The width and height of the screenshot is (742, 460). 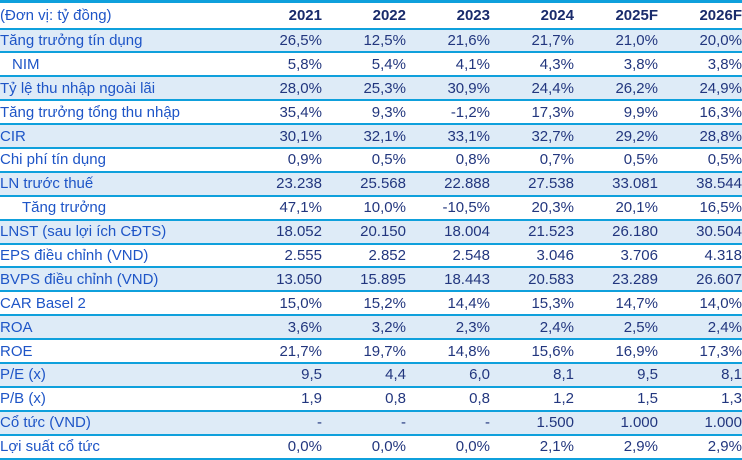 What do you see at coordinates (700, 113) in the screenshot?
I see `cell-value: 16,3%` at bounding box center [700, 113].